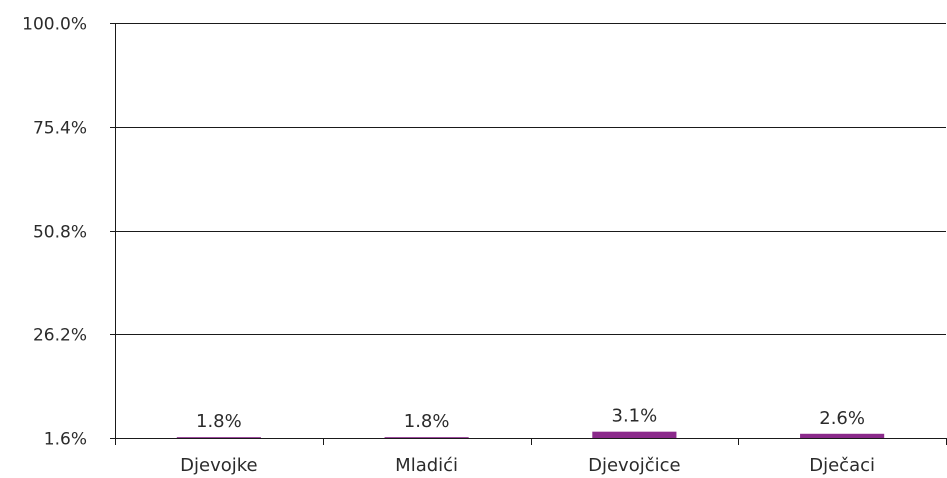 This screenshot has height=478, width=947. What do you see at coordinates (65, 440) in the screenshot?
I see `y-tick-label-0: 1.6%` at bounding box center [65, 440].